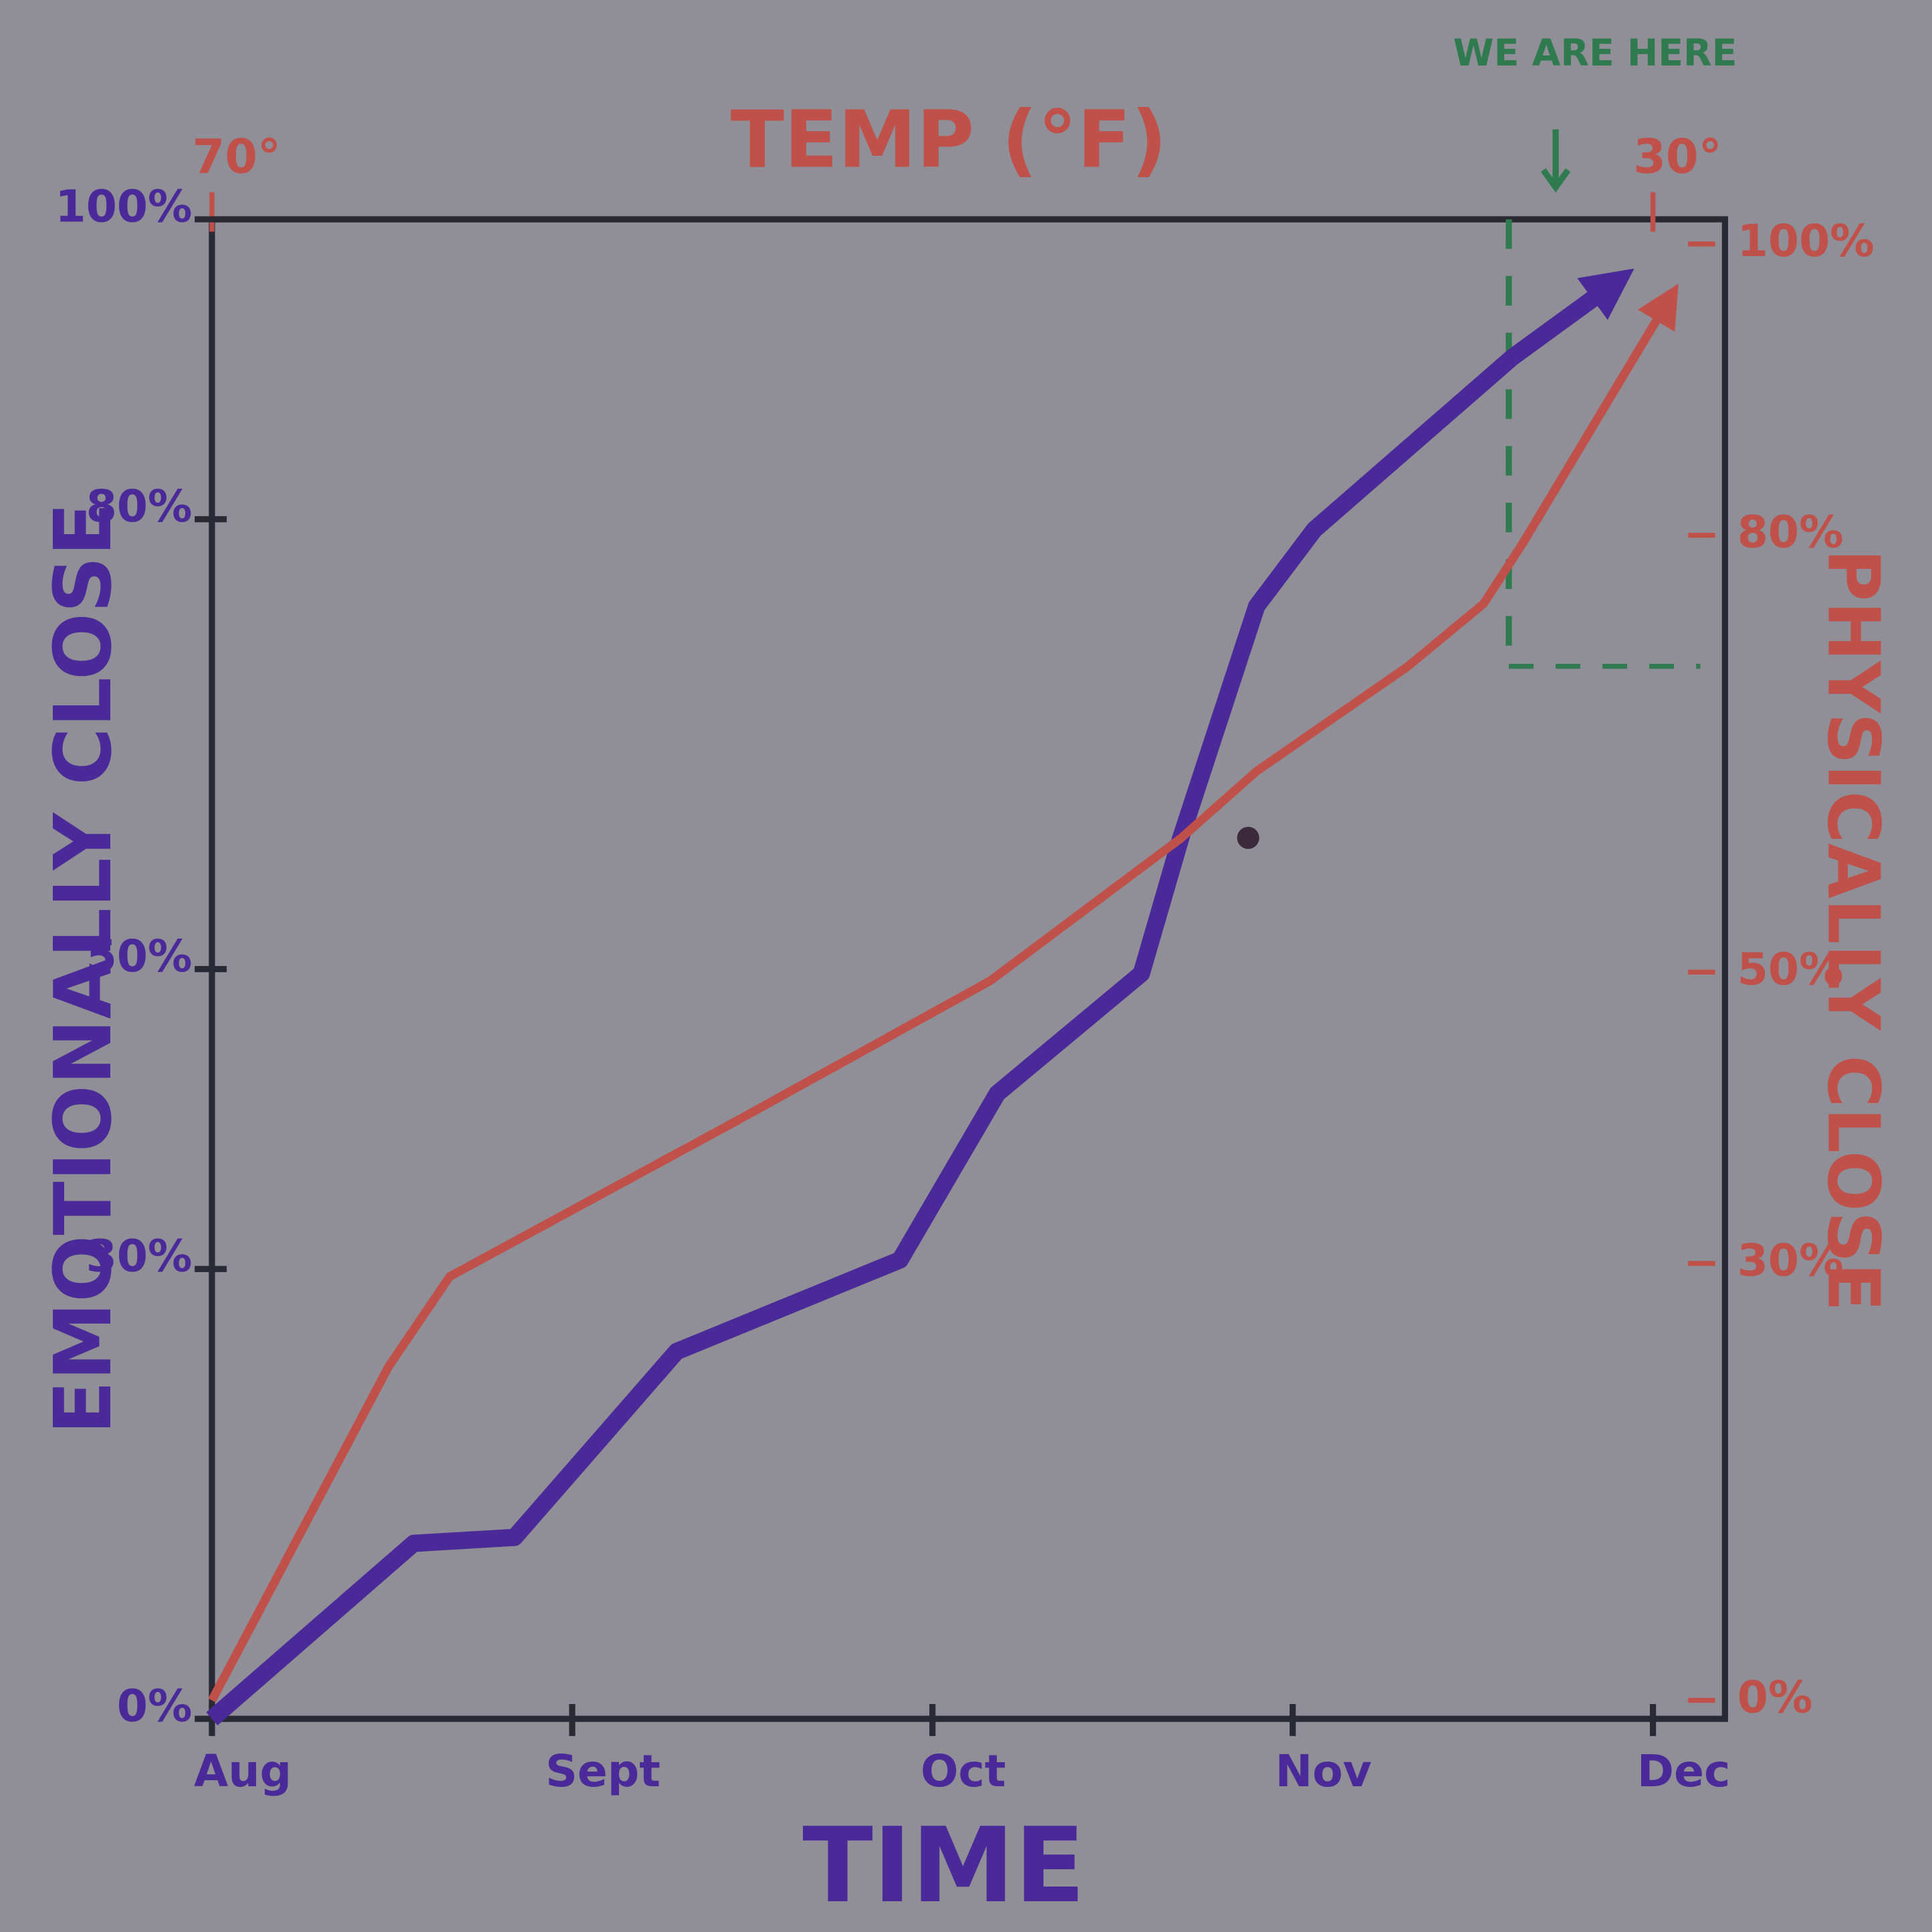 Image resolution: width=1932 pixels, height=1932 pixels. I want to click on y2-tick-label: 50%, so click(1790, 969).